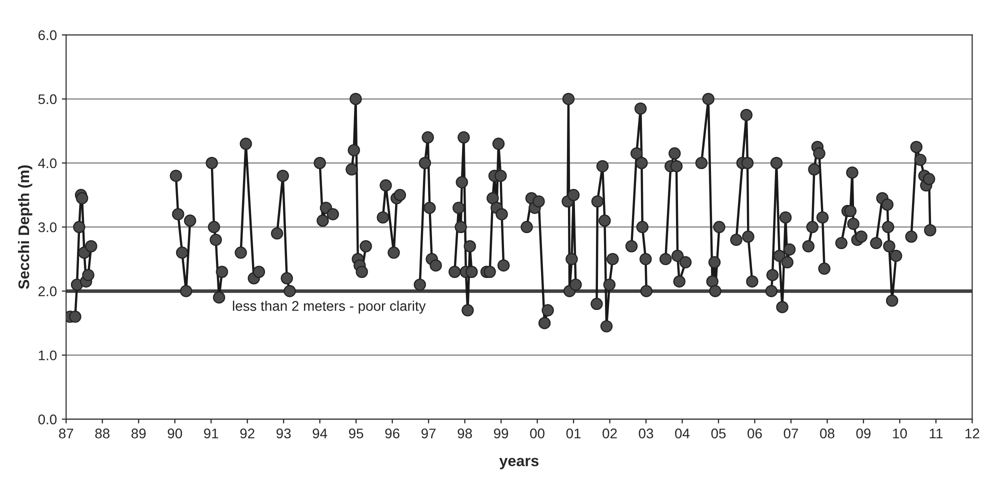 This screenshot has height=499, width=987. Describe the element at coordinates (609, 433) in the screenshot. I see `x-tick-label: 02` at that location.